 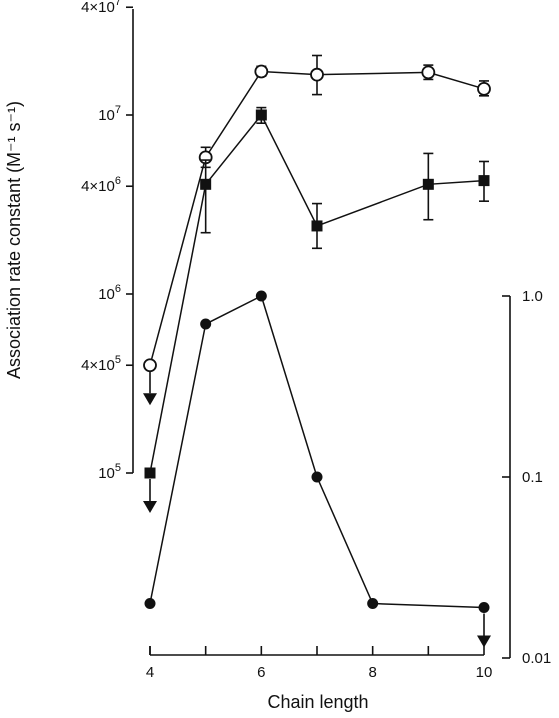 What do you see at coordinates (109, 114) in the screenshot?
I see `y-tick-label-4: 10⁷` at bounding box center [109, 114].